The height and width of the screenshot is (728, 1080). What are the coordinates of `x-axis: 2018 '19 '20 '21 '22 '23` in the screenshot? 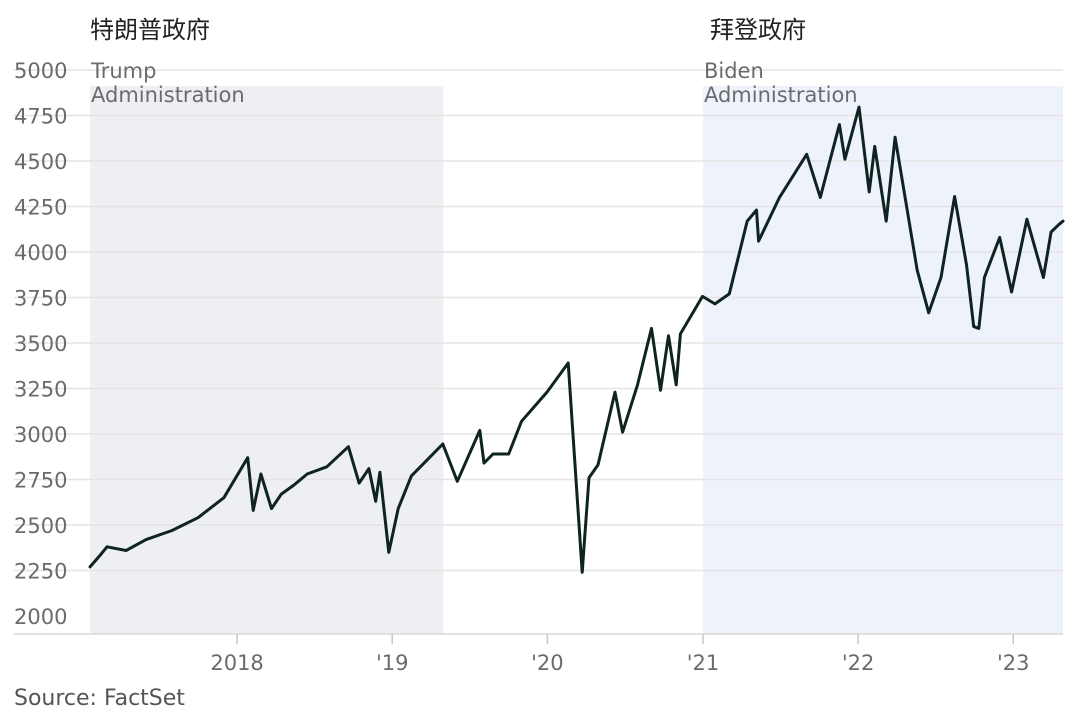 It's located at (538, 654).